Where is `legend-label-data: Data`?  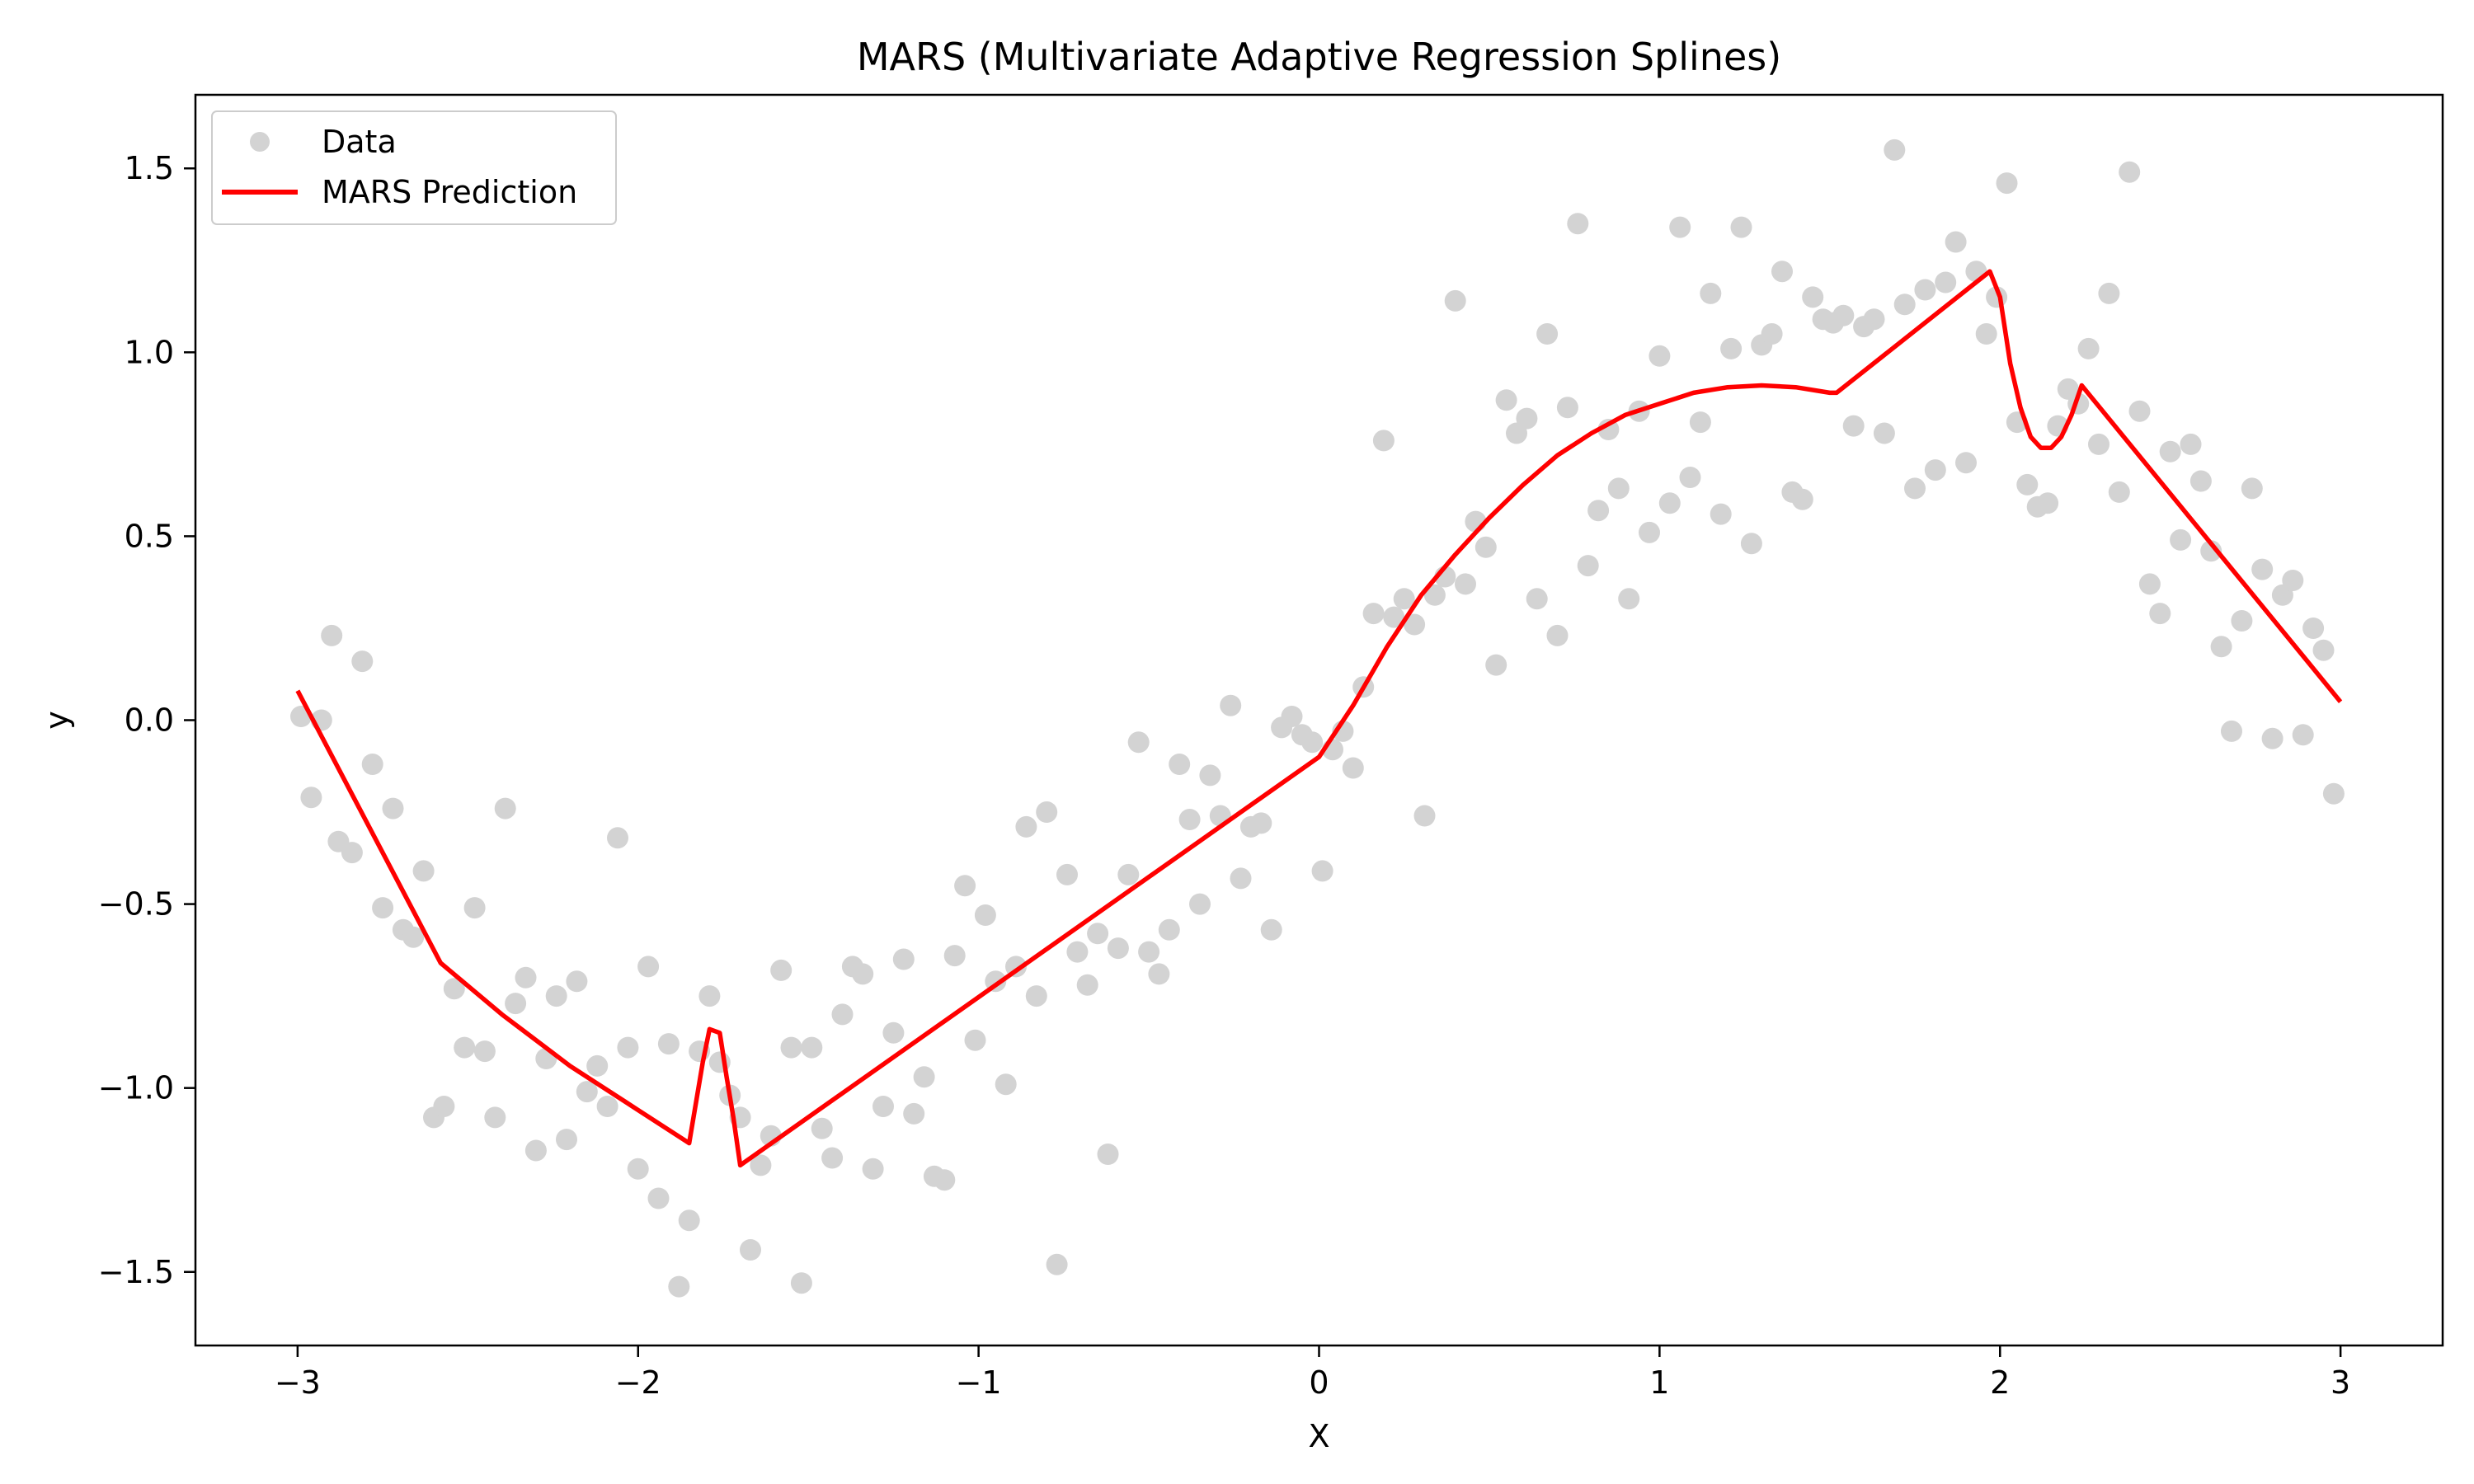
legend-label-data: Data is located at coordinates (359, 142).